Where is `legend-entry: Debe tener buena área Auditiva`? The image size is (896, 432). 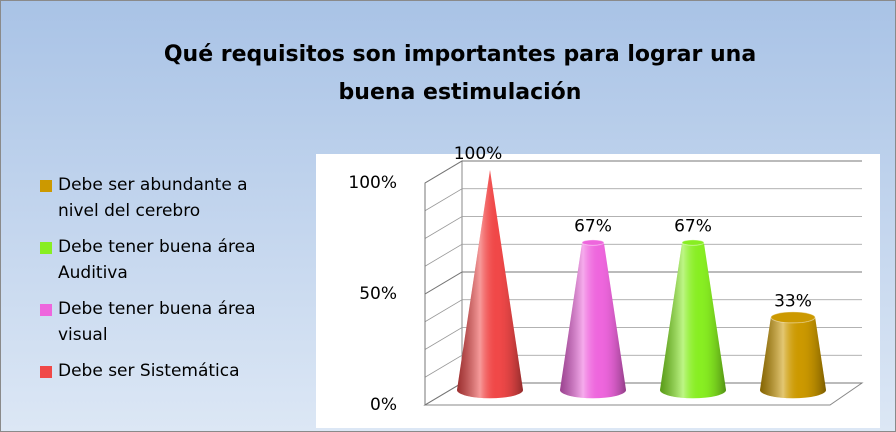 legend-entry: Debe tener buena área Auditiva is located at coordinates (163, 260).